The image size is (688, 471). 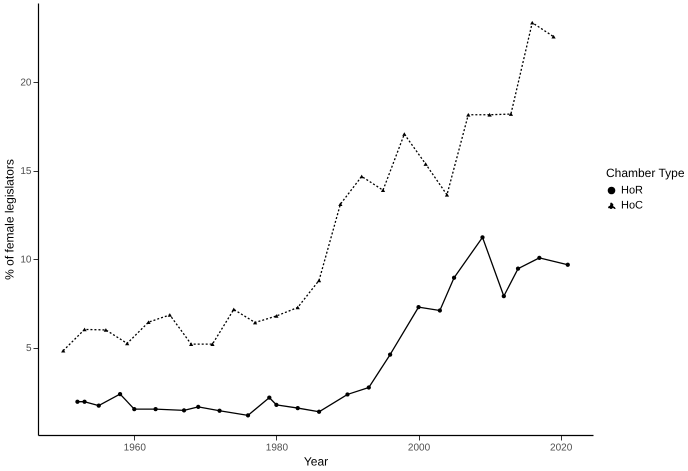 What do you see at coordinates (29, 348) in the screenshot?
I see `y-tick-label: 5` at bounding box center [29, 348].